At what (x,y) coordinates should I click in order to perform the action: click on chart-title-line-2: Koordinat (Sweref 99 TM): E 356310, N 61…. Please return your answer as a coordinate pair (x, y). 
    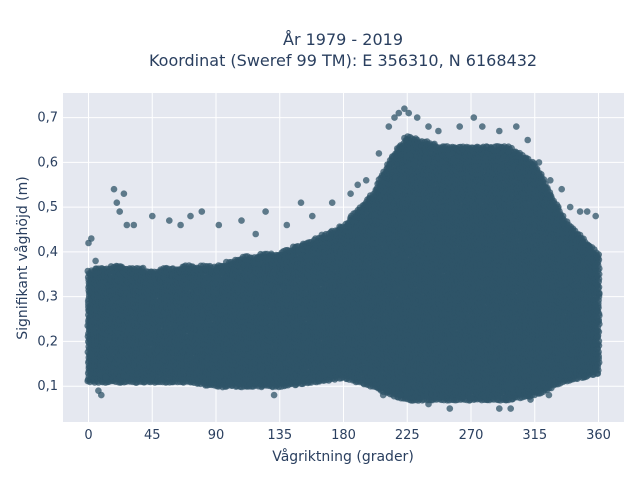
    Looking at the image, I should click on (343, 60).